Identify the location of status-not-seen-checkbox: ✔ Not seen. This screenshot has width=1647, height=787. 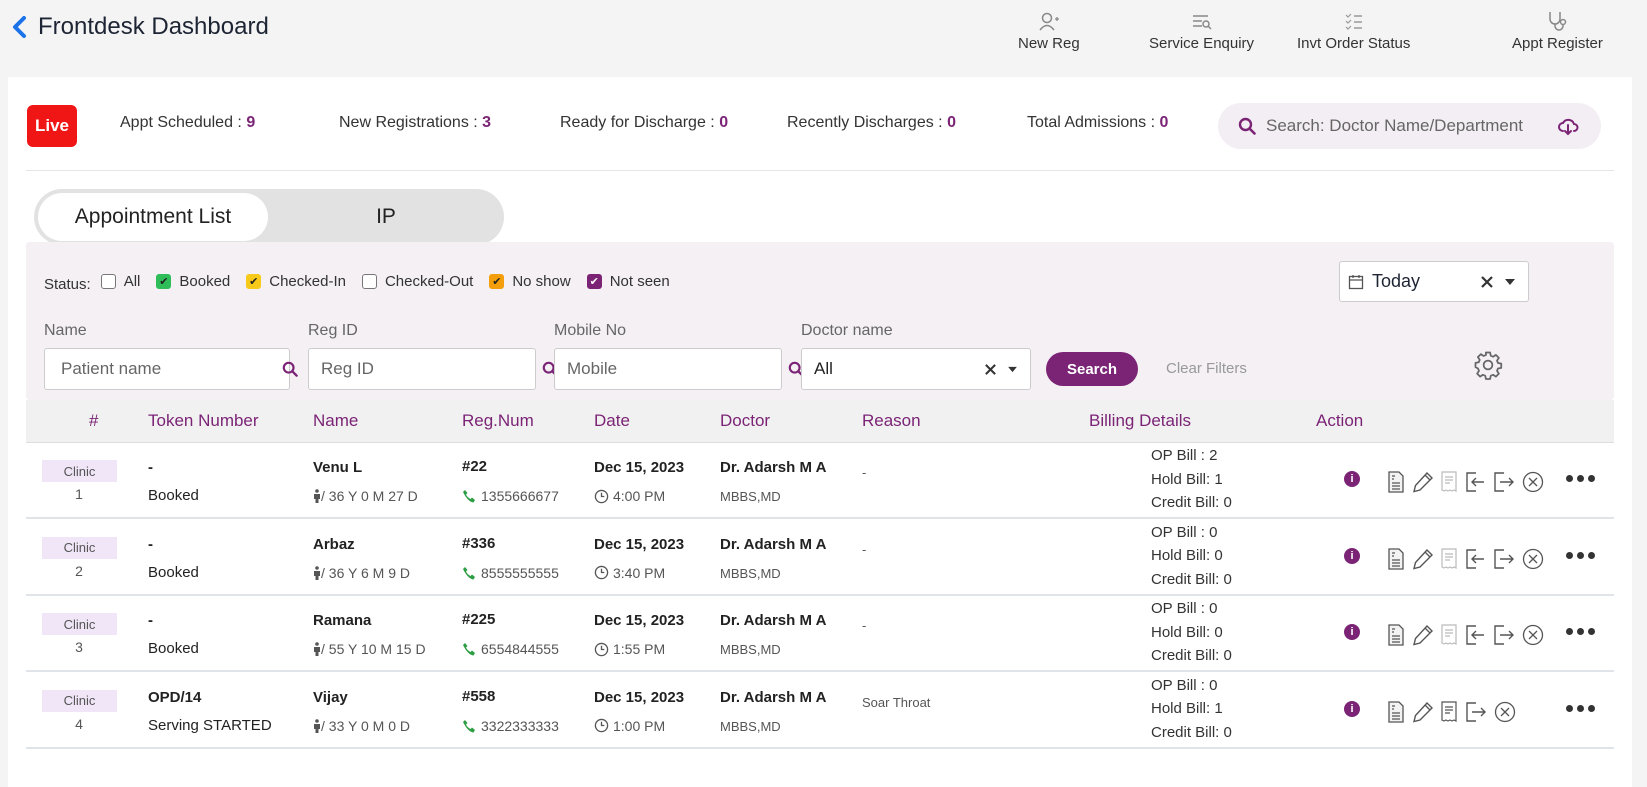
(628, 281).